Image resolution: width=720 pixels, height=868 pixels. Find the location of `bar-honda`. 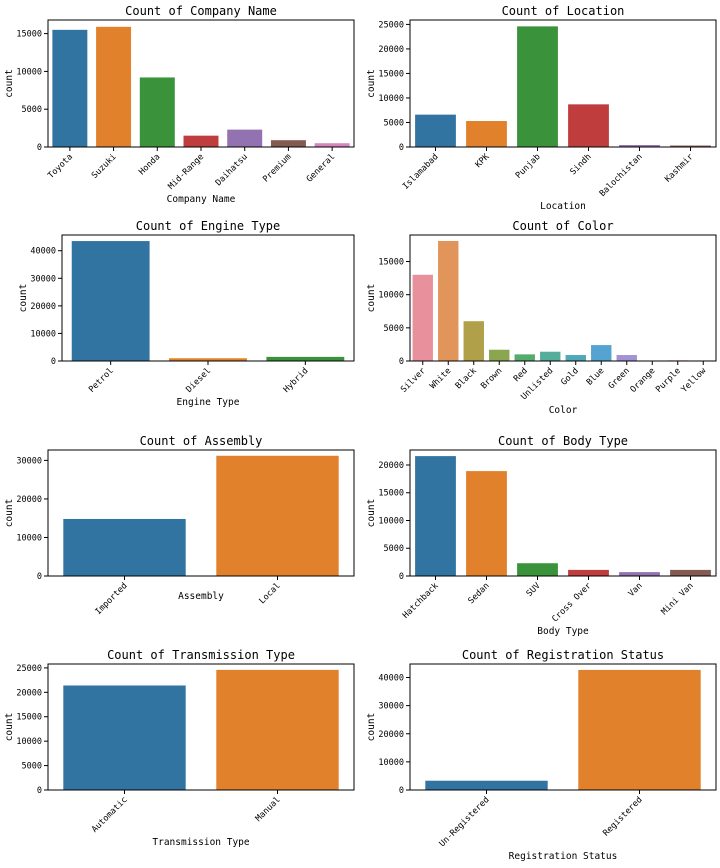

bar-honda is located at coordinates (157, 112).